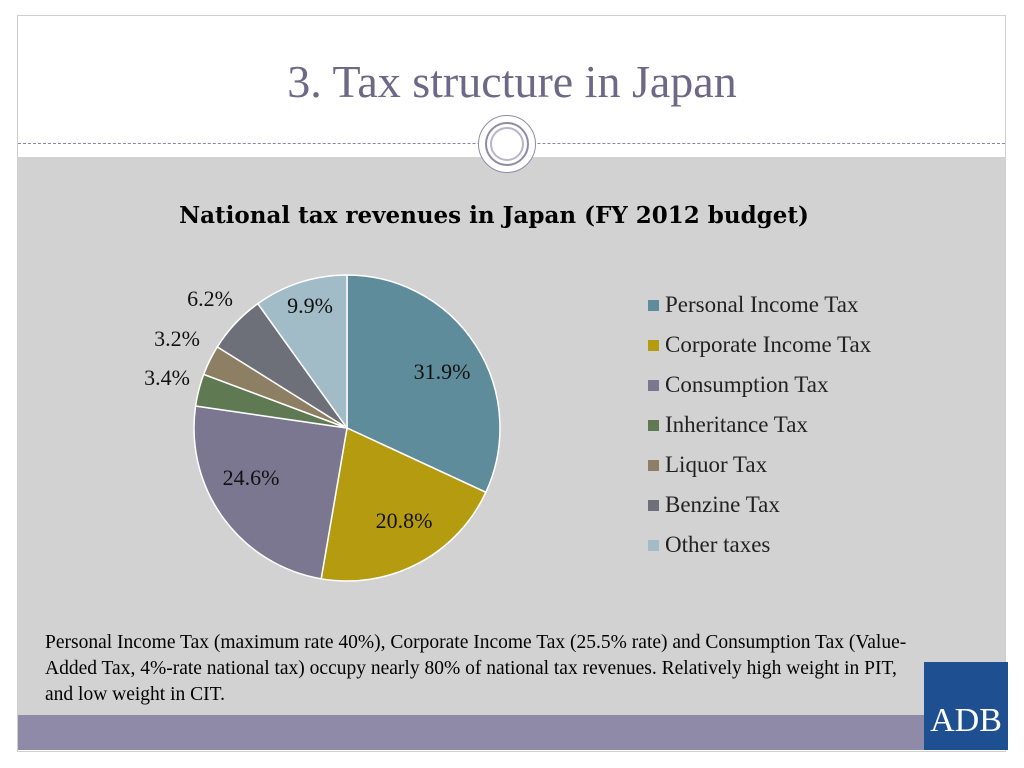  What do you see at coordinates (768, 344) in the screenshot?
I see `legend-label: Corporate Income Tax` at bounding box center [768, 344].